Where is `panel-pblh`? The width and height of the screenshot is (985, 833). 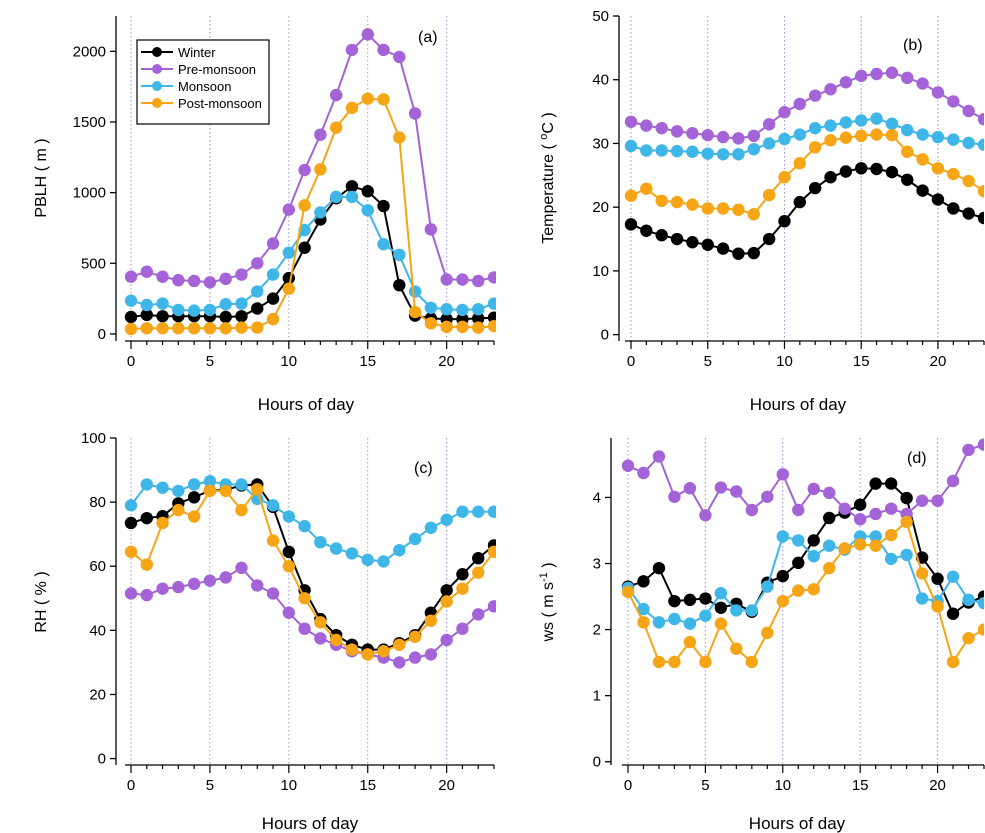 panel-pblh is located at coordinates (310, 178).